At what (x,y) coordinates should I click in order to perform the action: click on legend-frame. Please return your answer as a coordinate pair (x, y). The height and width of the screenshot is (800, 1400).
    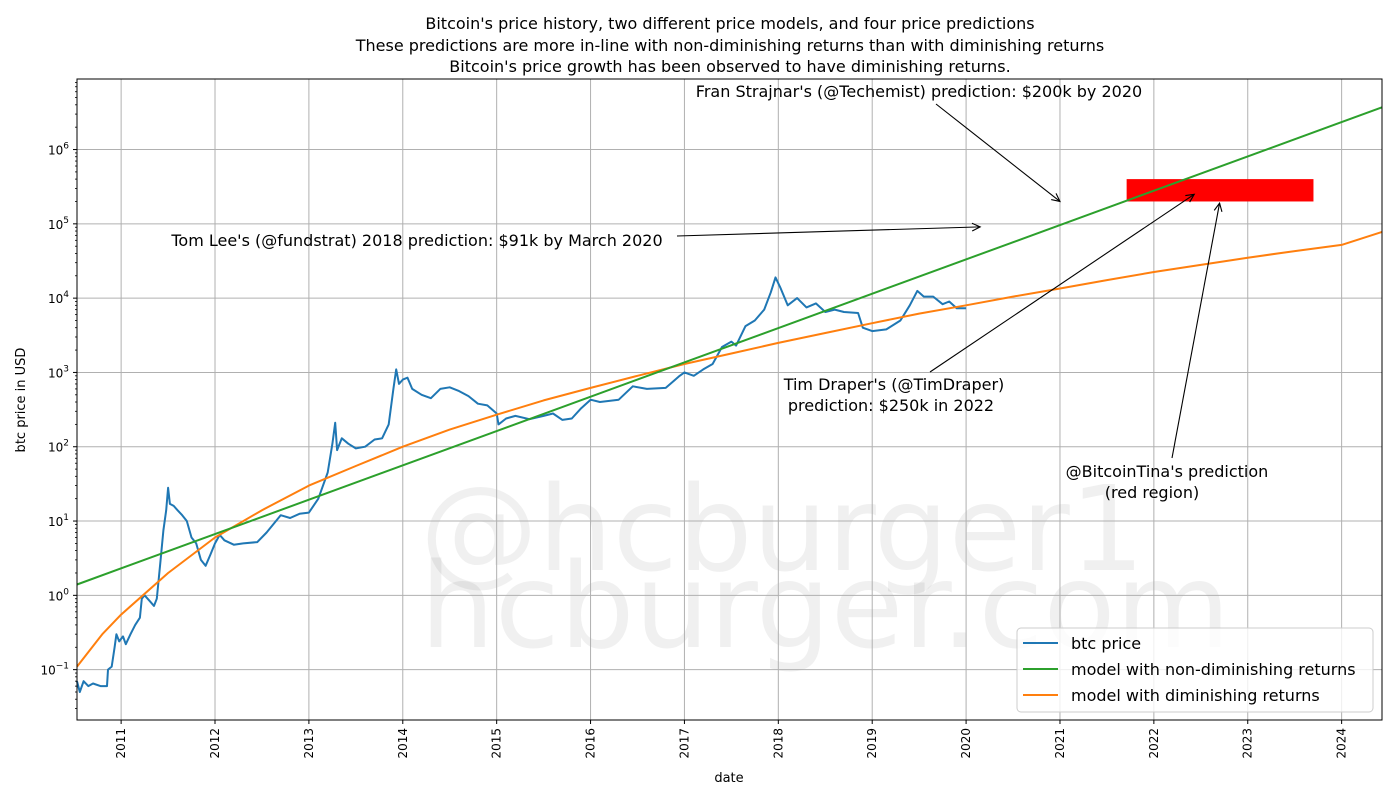
    Looking at the image, I should click on (1195, 670).